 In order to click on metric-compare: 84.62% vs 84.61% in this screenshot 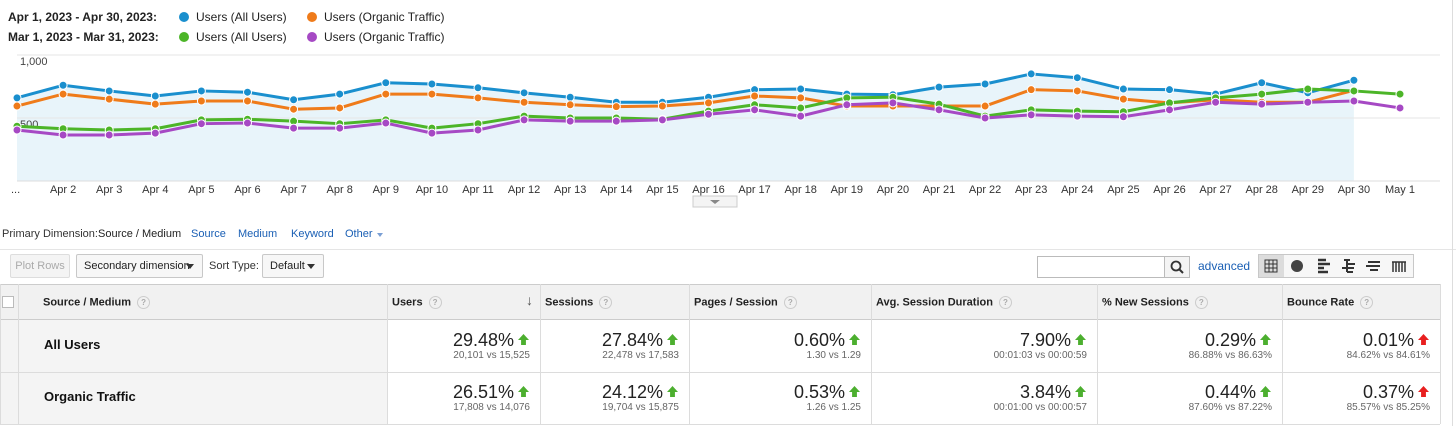, I will do `click(1388, 355)`.